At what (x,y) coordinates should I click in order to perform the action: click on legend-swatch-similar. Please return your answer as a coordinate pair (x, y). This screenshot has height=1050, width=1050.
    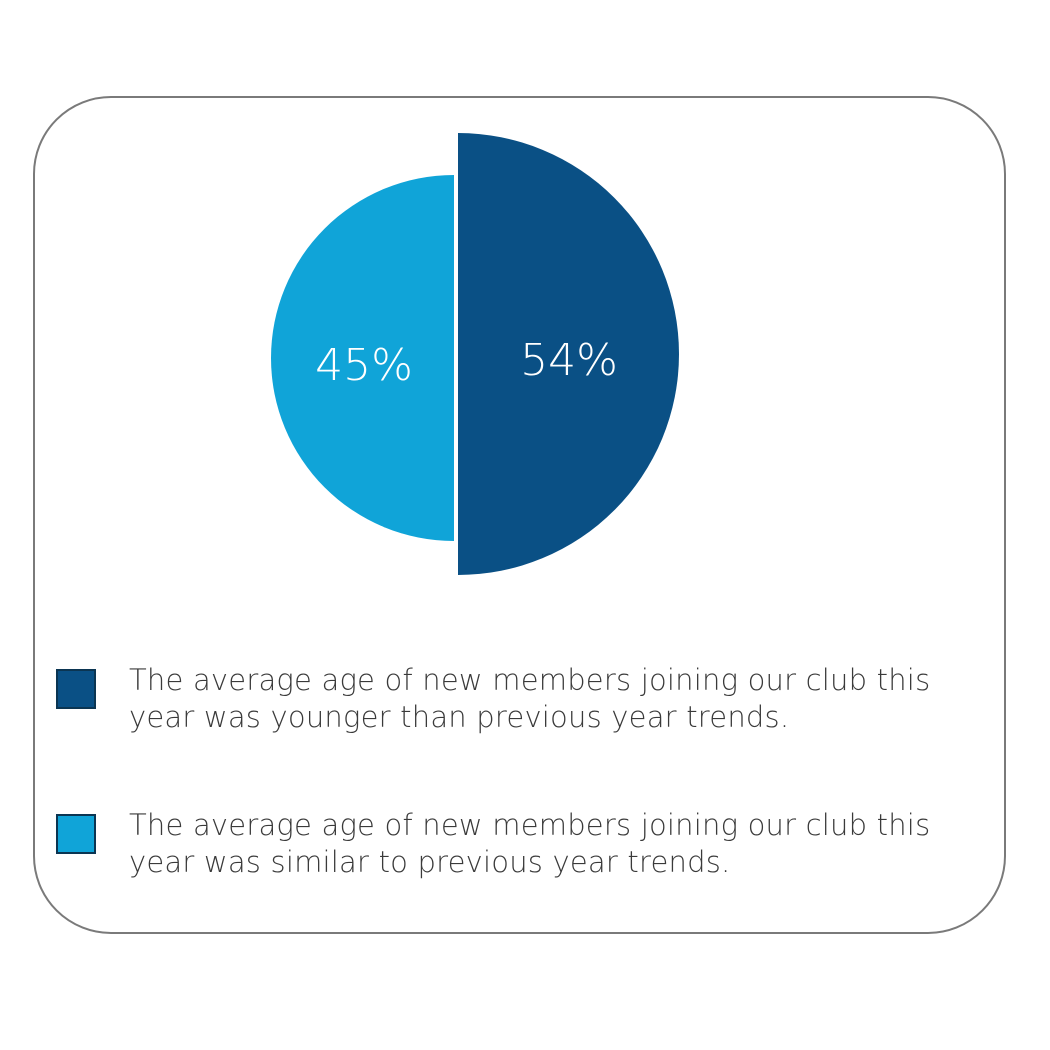
    Looking at the image, I should click on (76, 834).